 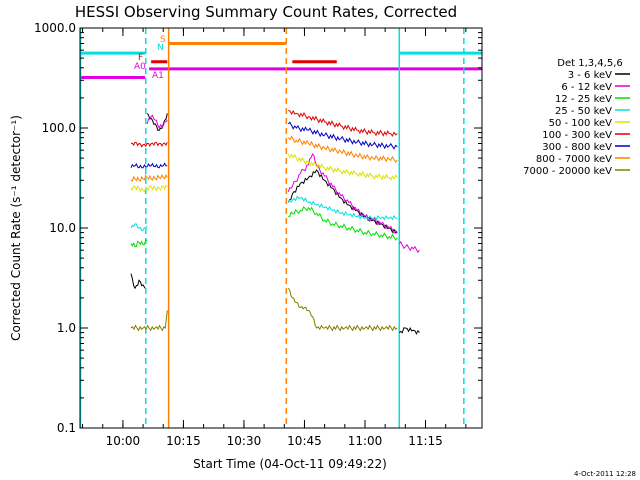 What do you see at coordinates (581, 123) in the screenshot?
I see `legend-entry-label: 50 - 100 keV` at bounding box center [581, 123].